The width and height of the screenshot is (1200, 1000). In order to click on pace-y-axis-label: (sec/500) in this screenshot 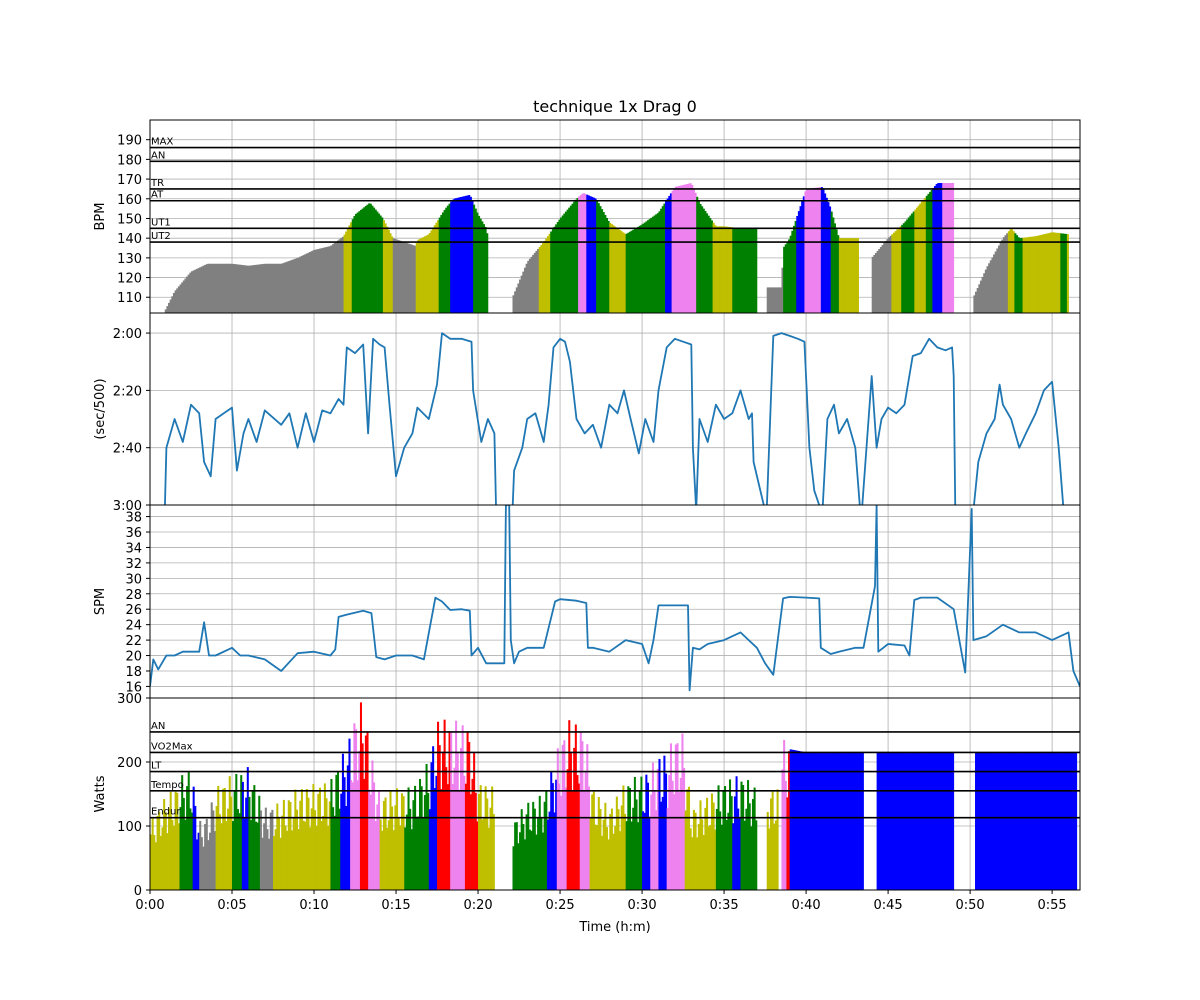, I will do `click(100, 408)`.